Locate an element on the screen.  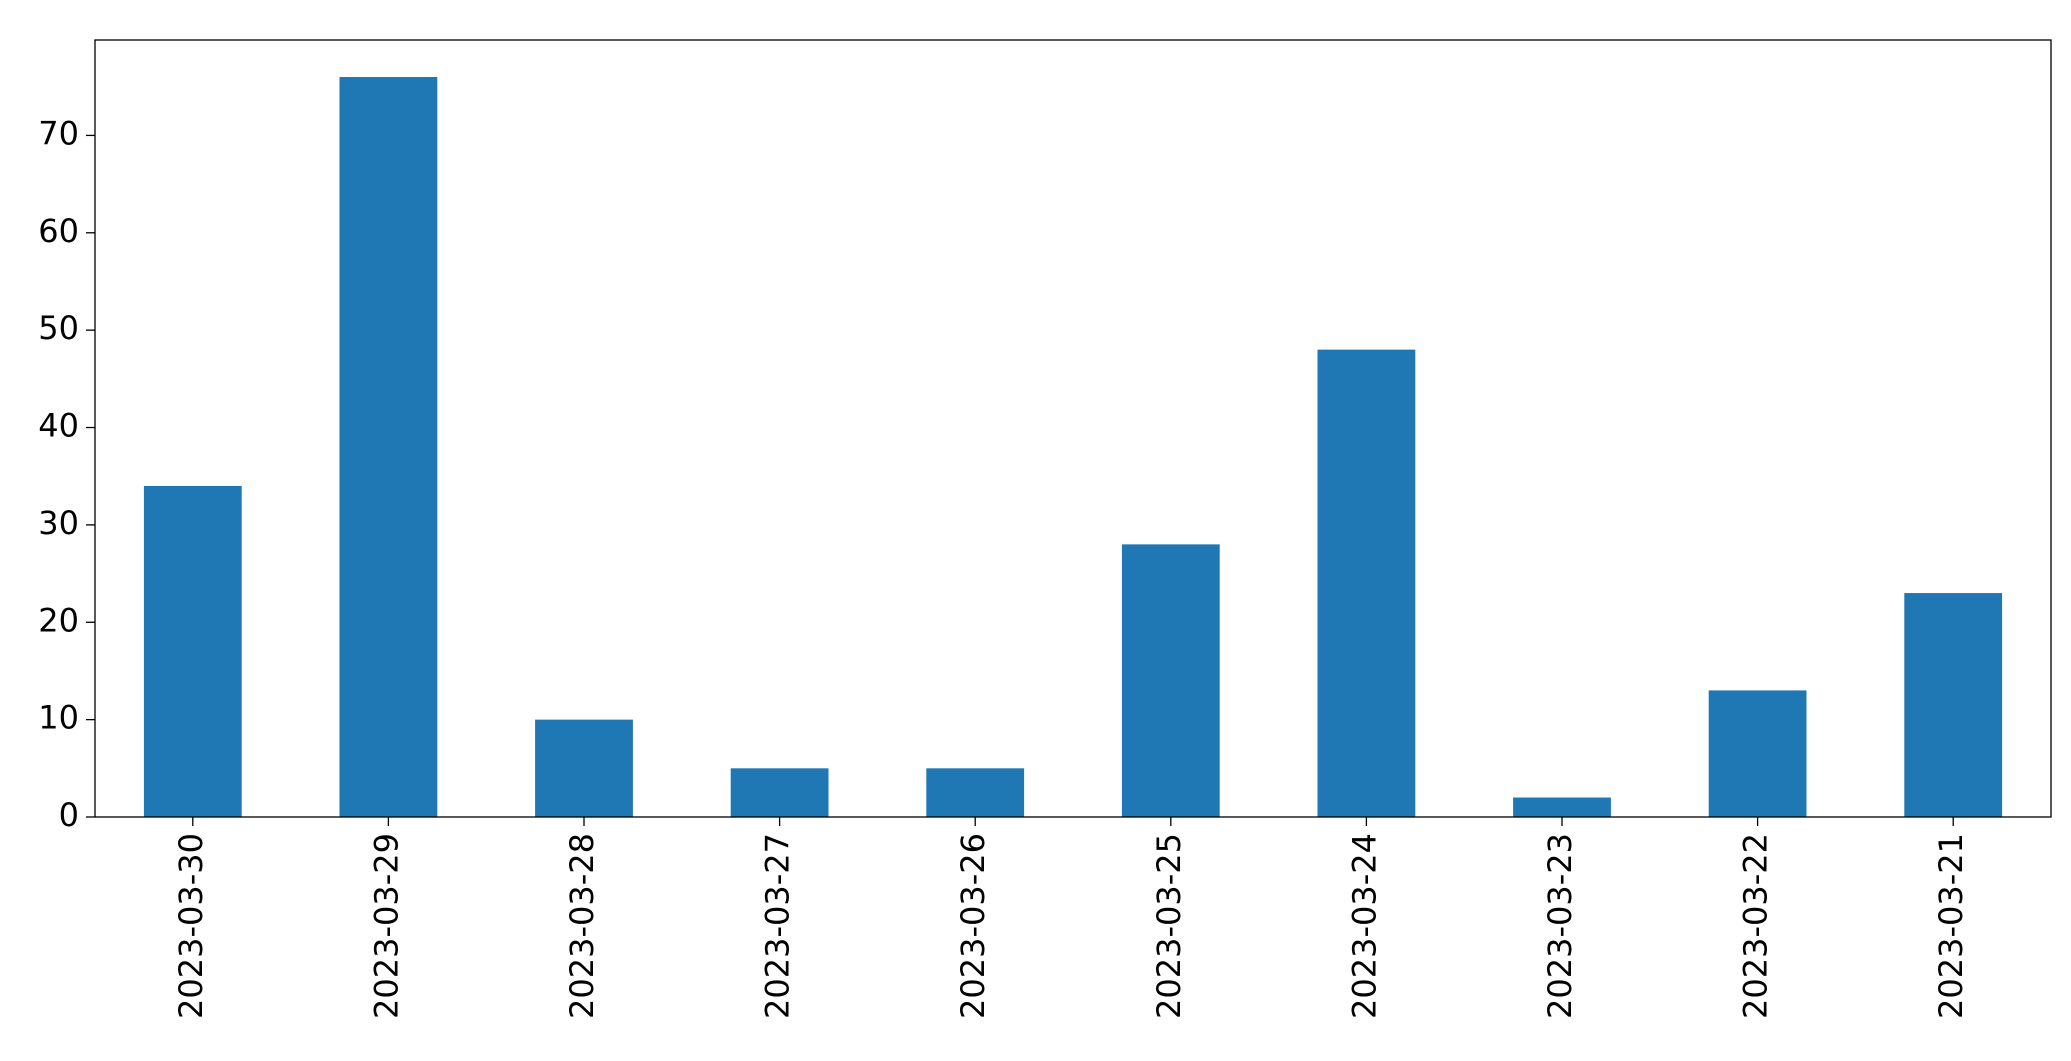
x-tick-label: 2023-03-29 is located at coordinates (386, 926).